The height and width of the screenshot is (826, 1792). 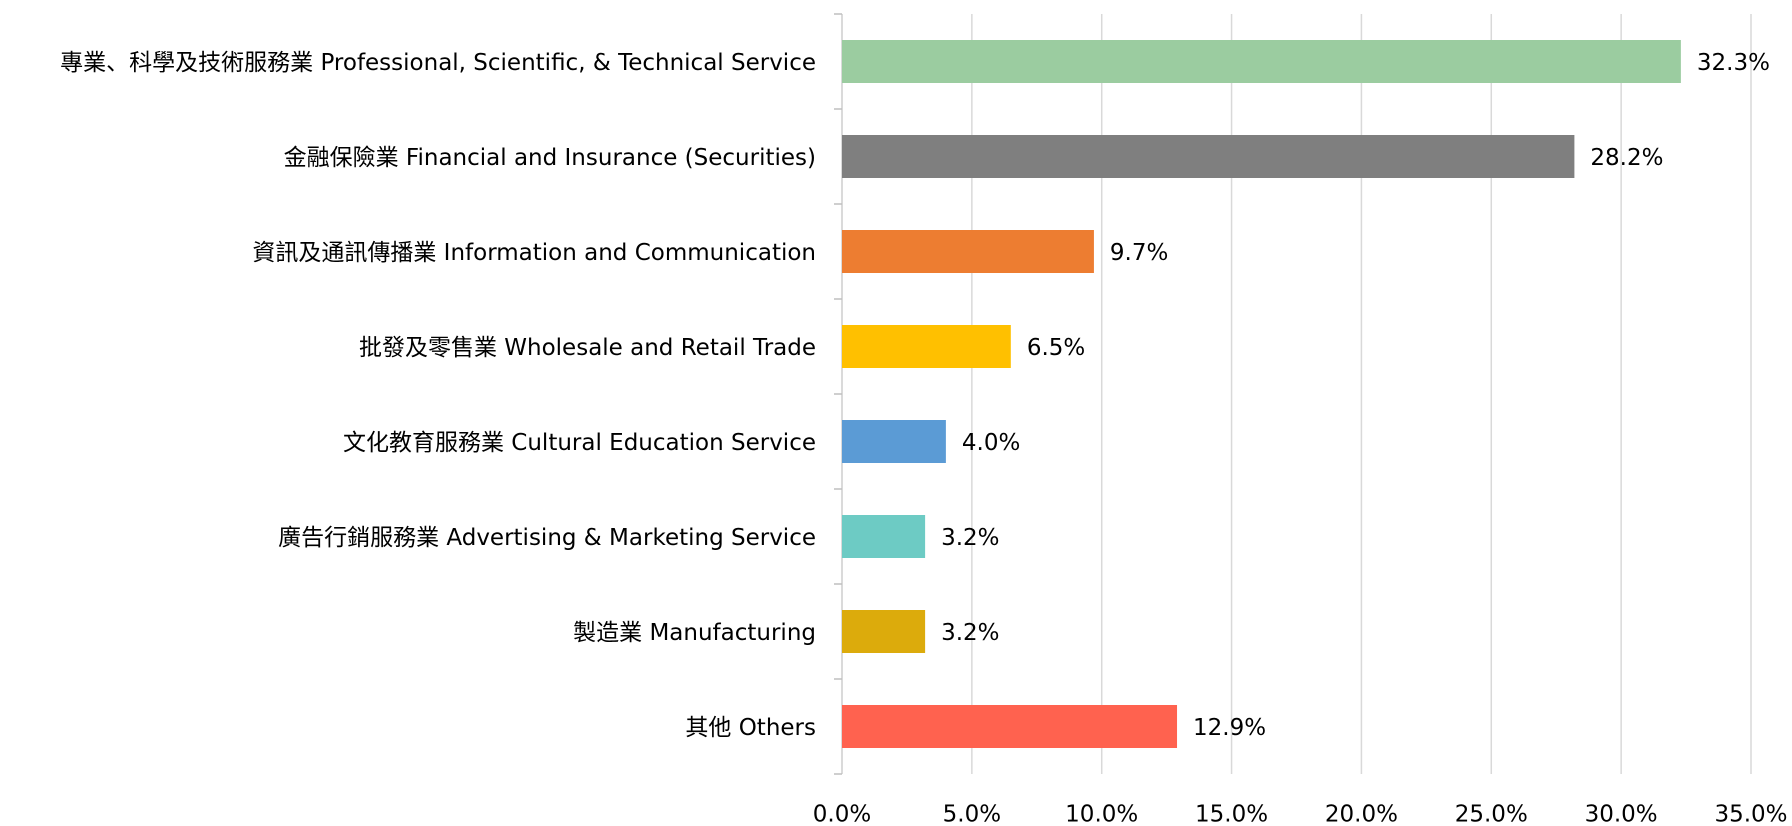 I want to click on y-tick-label: 批發及零售業 Wholesale and Retail Trade, so click(x=587, y=348).